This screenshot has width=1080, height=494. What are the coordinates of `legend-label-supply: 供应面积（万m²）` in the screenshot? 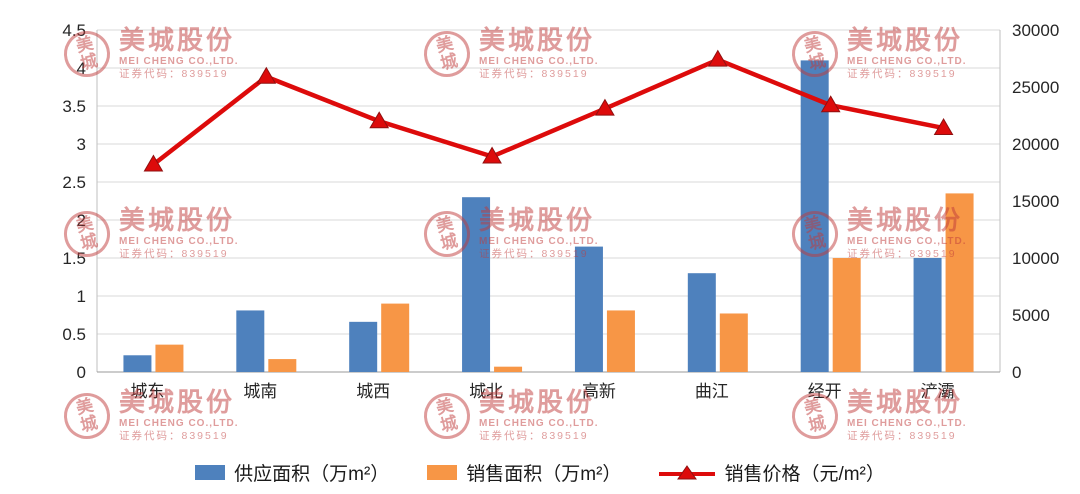 It's located at (312, 474).